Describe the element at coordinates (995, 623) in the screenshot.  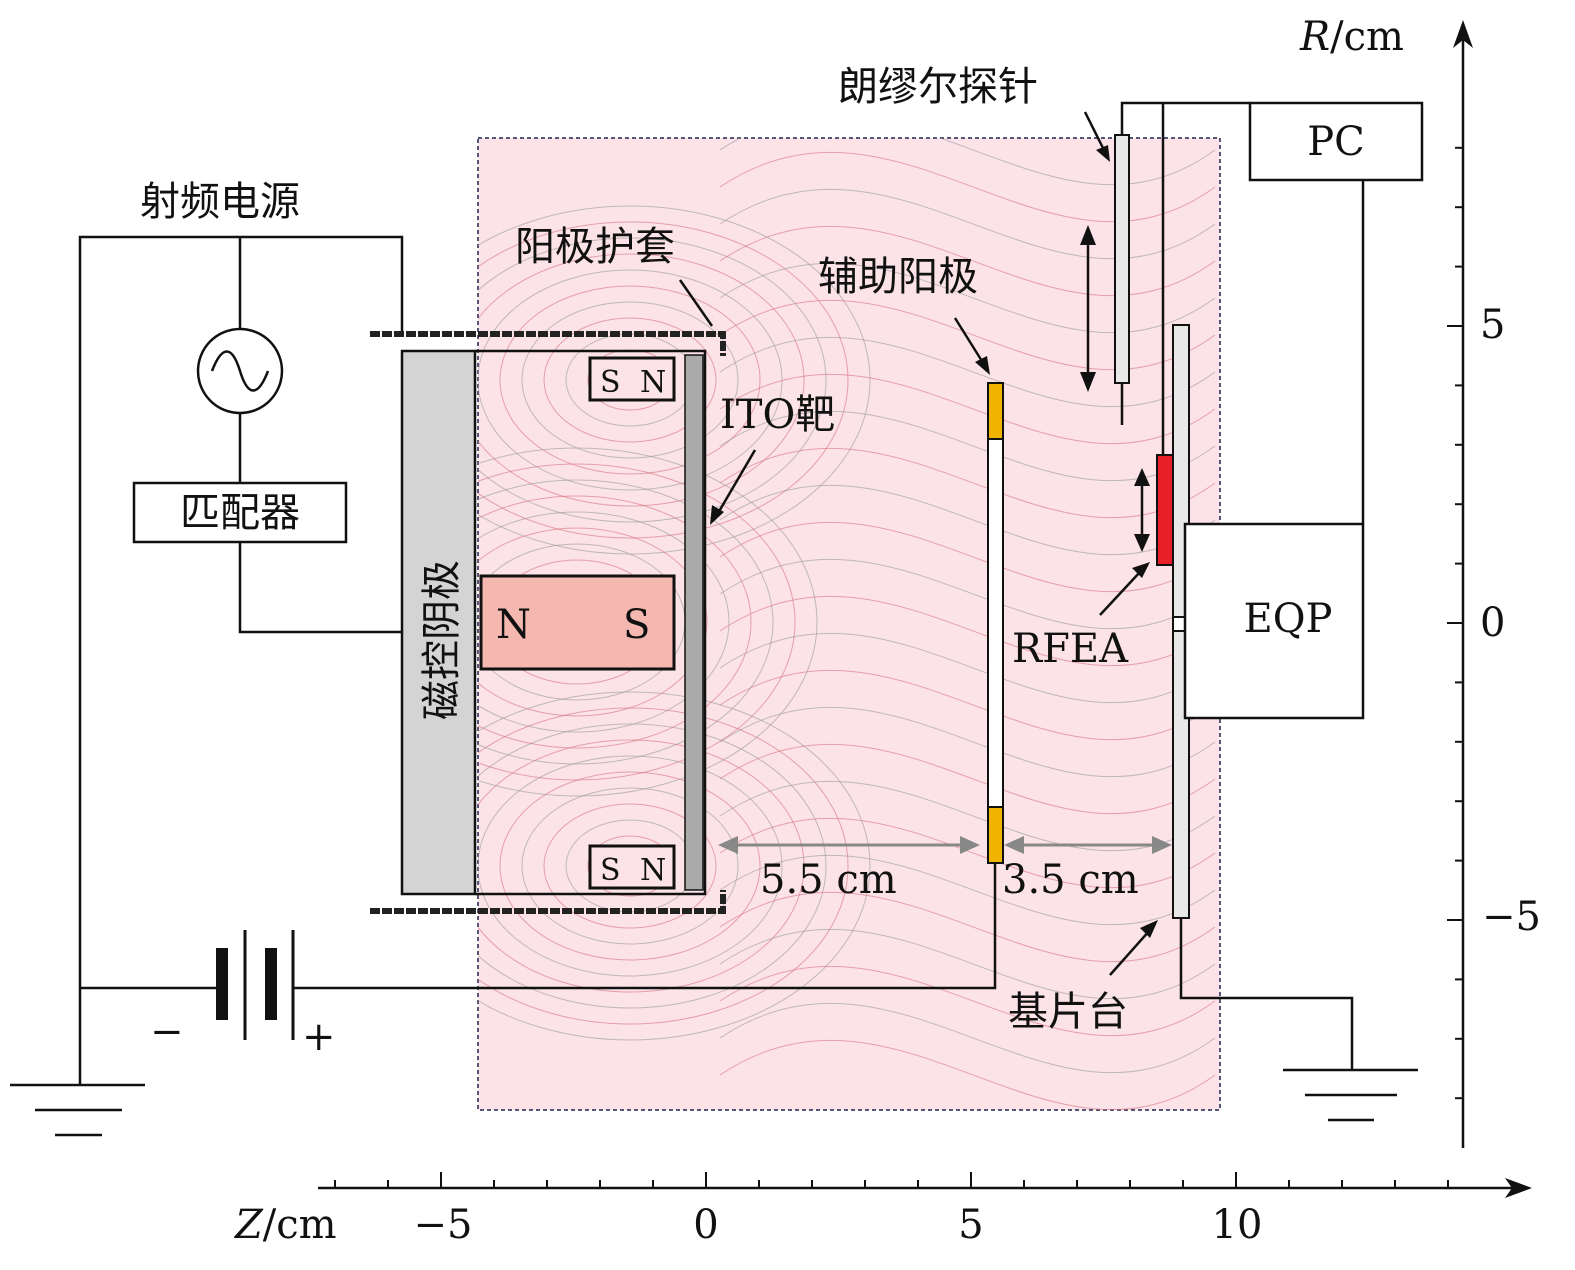
I see `auxiliary-anode` at that location.